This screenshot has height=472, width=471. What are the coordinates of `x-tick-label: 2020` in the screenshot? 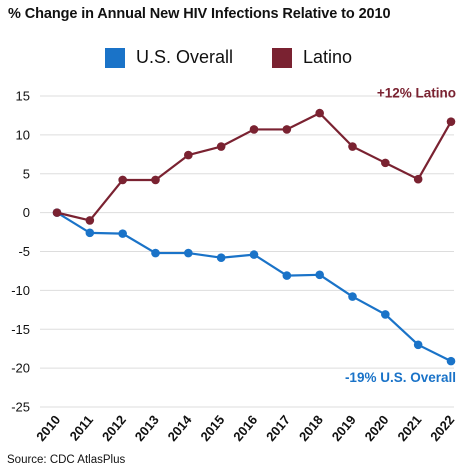 It's located at (377, 428).